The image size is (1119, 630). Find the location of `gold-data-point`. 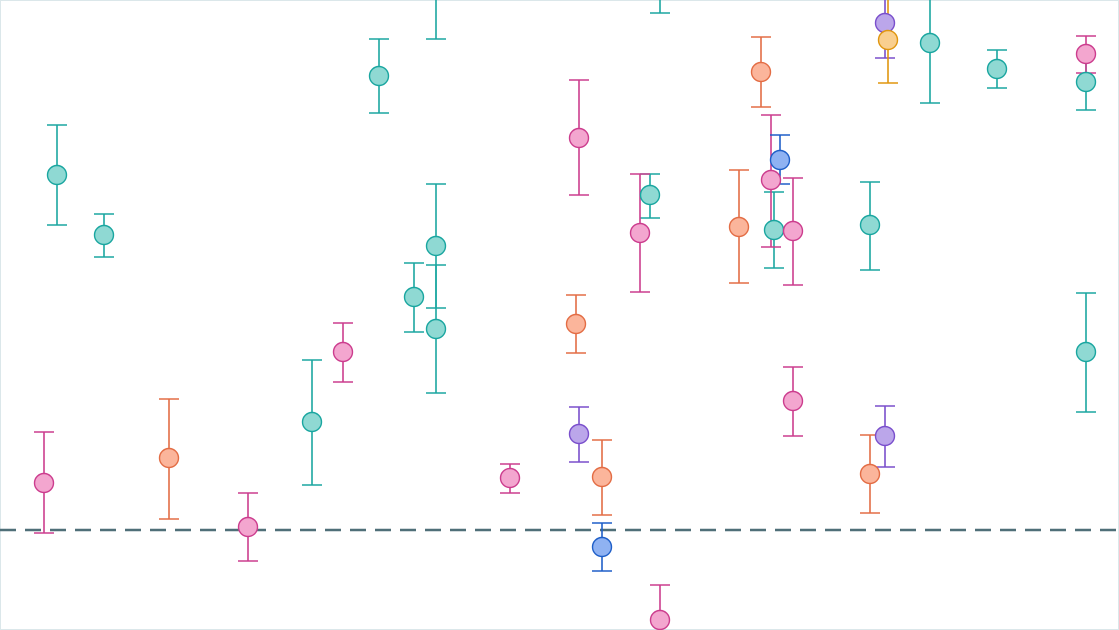

gold-data-point is located at coordinates (888, 40).